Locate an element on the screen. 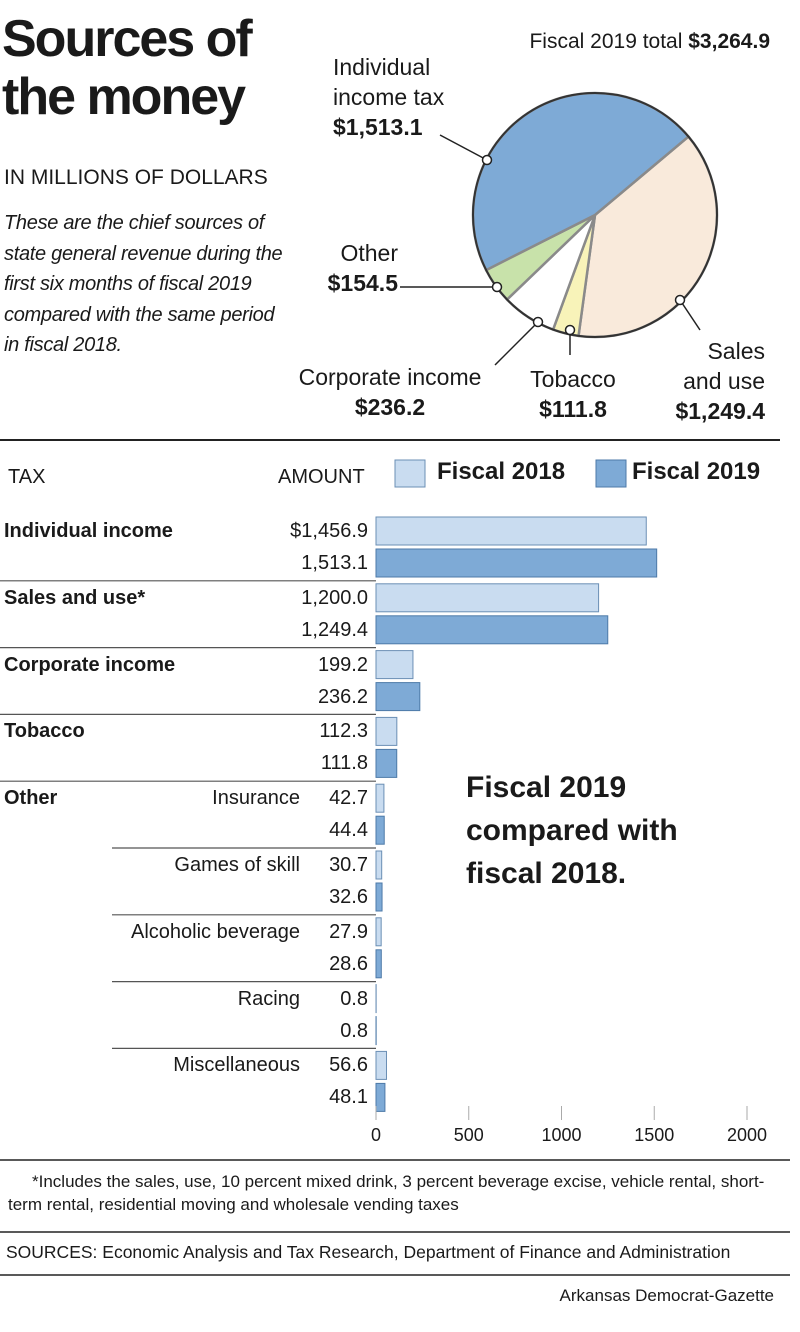 The height and width of the screenshot is (1332, 800). legend-label: Fiscal 2018 is located at coordinates (501, 471).